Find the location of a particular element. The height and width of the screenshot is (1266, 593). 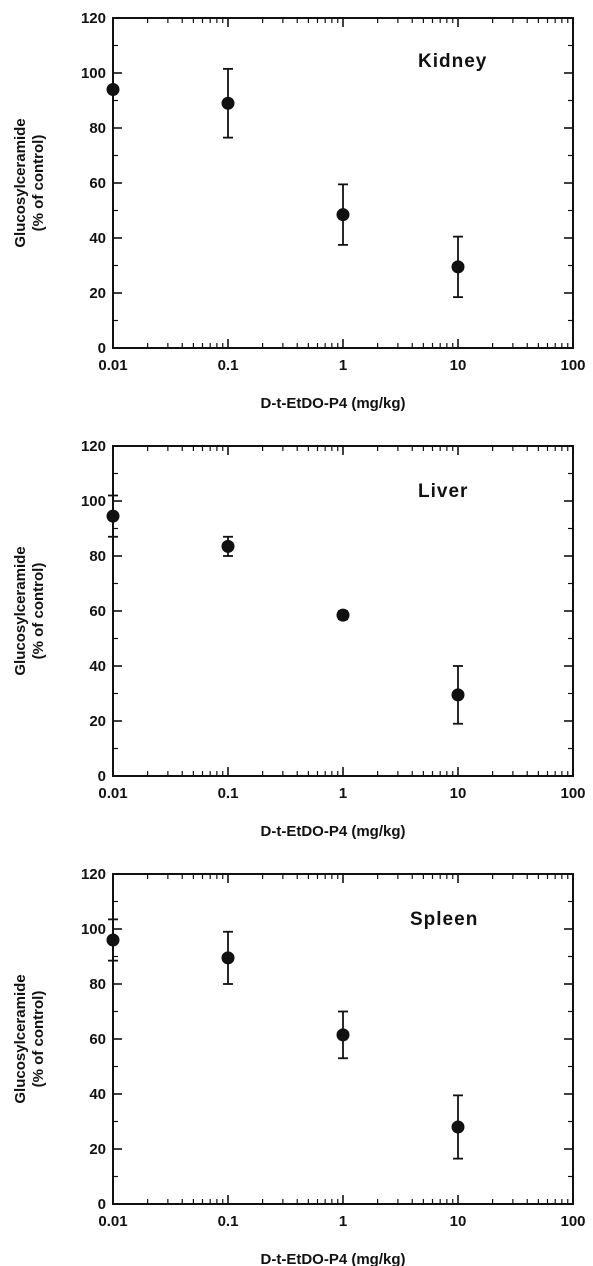

panel-label-liver: Liver is located at coordinates (443, 491).